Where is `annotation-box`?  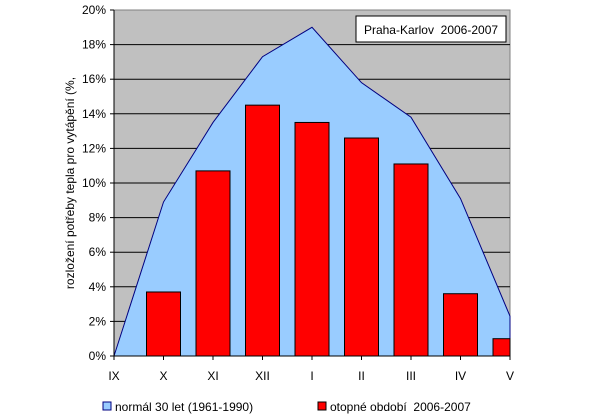
annotation-box is located at coordinates (431, 29).